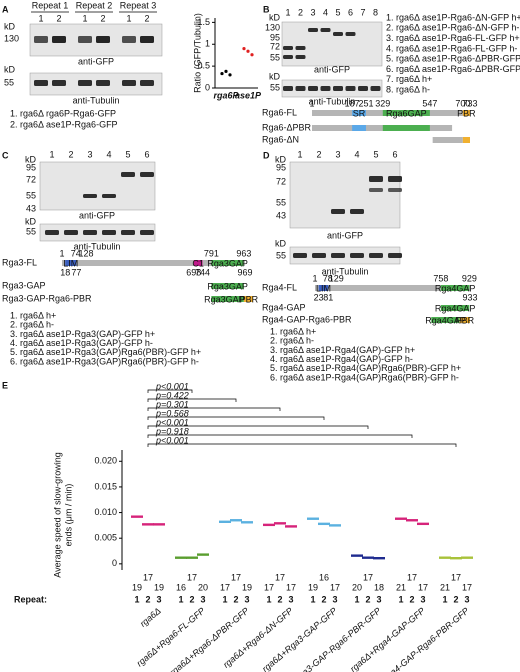  What do you see at coordinates (319, 297) in the screenshot?
I see `residue-number: 23` at bounding box center [319, 297].